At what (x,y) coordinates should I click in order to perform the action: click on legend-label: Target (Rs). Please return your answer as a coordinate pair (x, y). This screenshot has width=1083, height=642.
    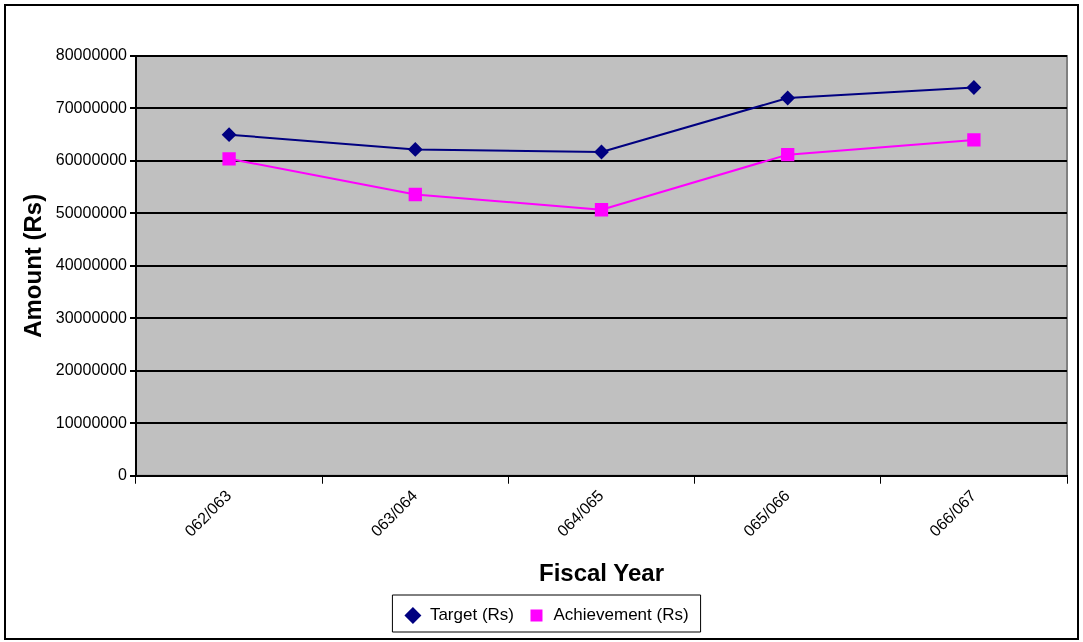
    Looking at the image, I should click on (471, 615).